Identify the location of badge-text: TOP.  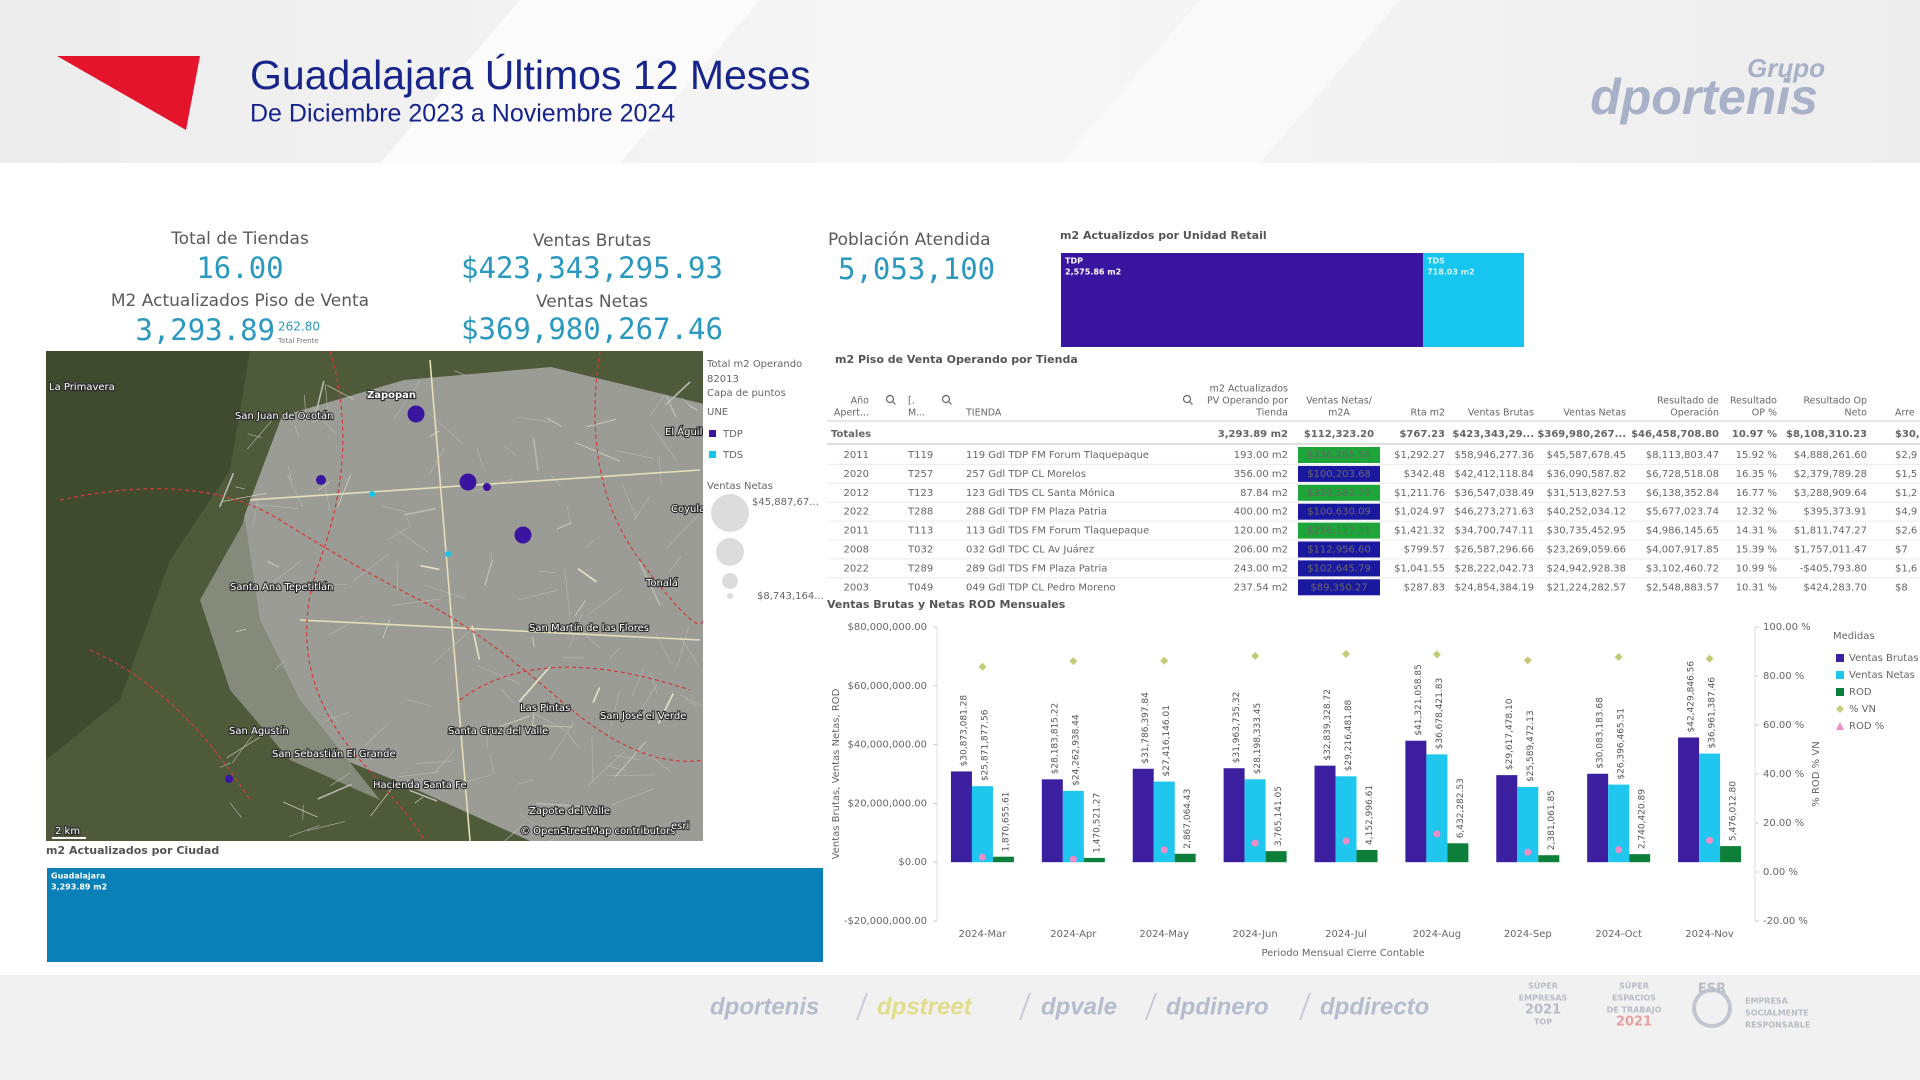
(1543, 1022).